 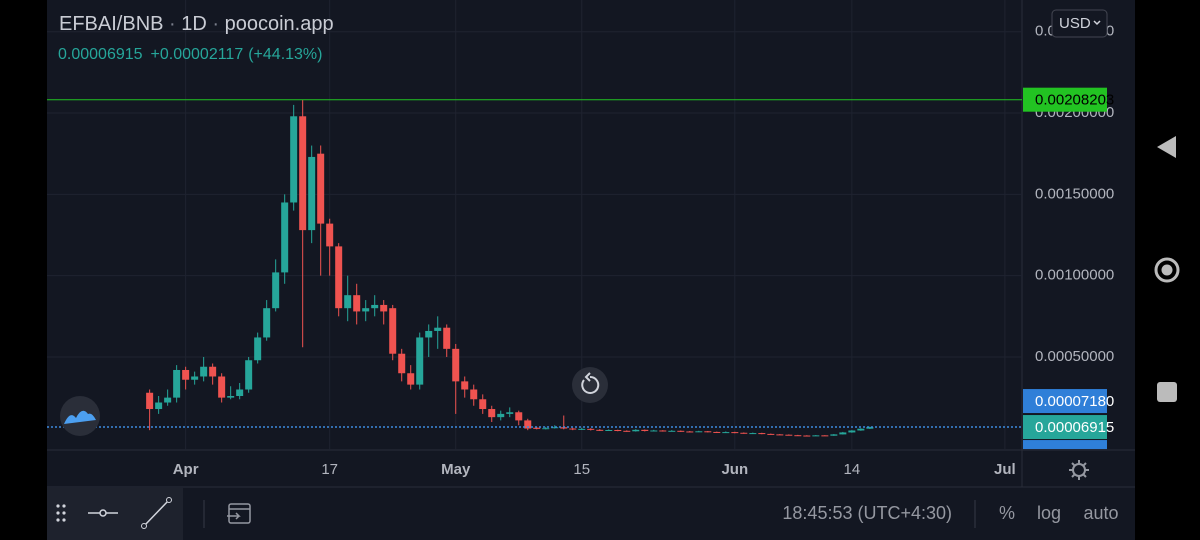 What do you see at coordinates (61, 513) in the screenshot?
I see `drag-handle` at bounding box center [61, 513].